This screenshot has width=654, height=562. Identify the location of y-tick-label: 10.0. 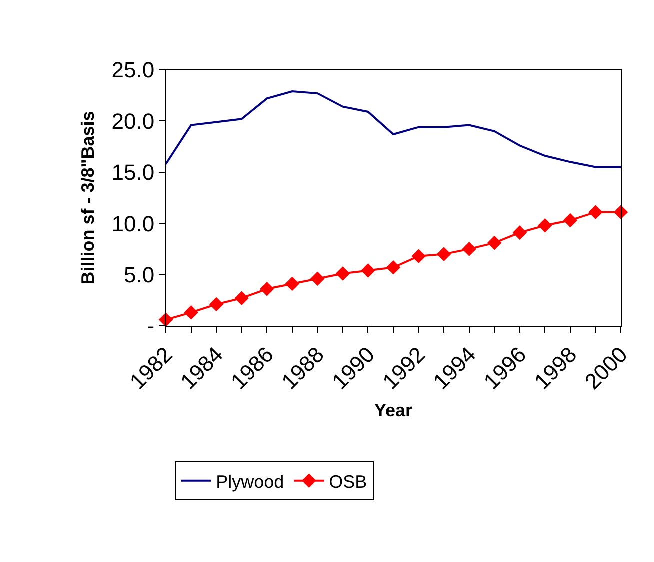
(133, 223).